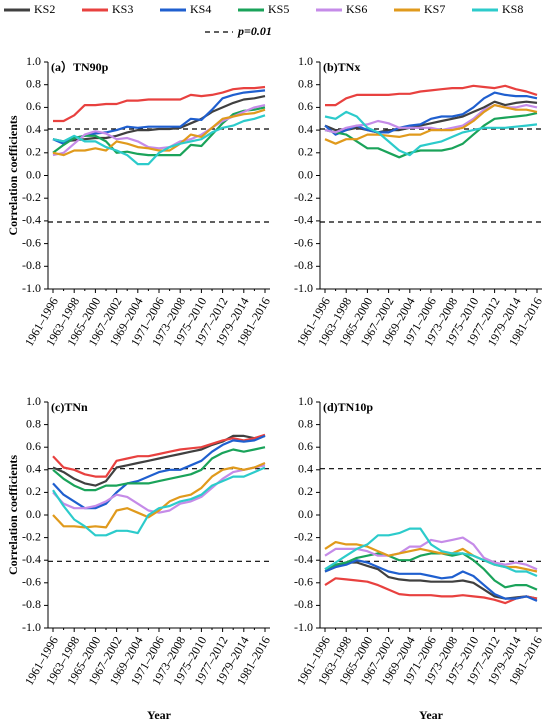 Image resolution: width=550 pixels, height=725 pixels. What do you see at coordinates (356, 9) in the screenshot?
I see `legend-label: KS6` at bounding box center [356, 9].